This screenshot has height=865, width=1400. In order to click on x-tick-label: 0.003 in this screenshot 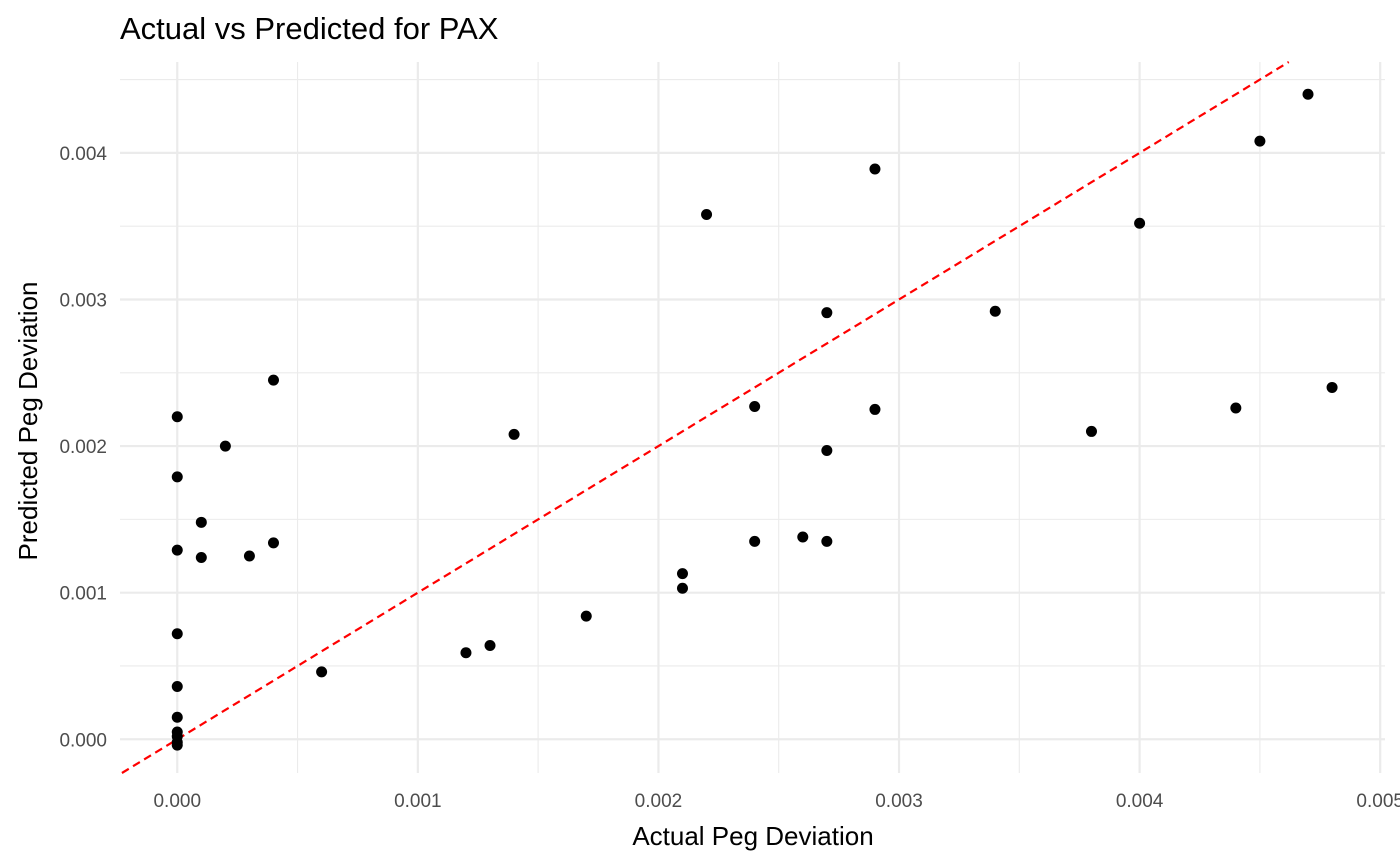, I will do `click(899, 801)`.